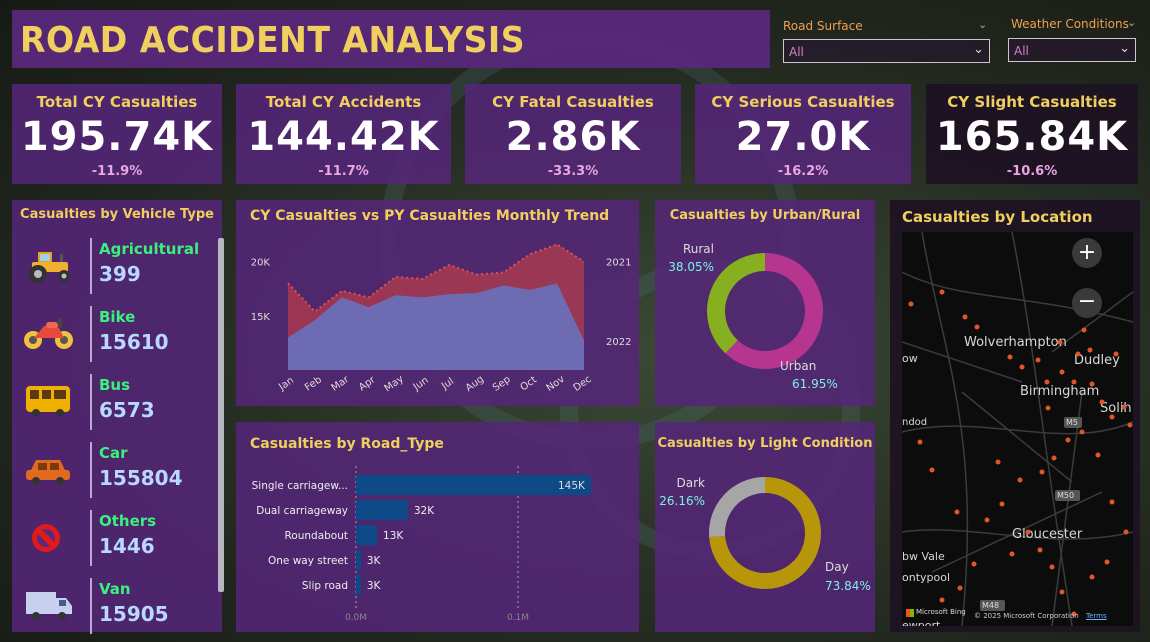  I want to click on kpi-value: 144.42K, so click(343, 137).